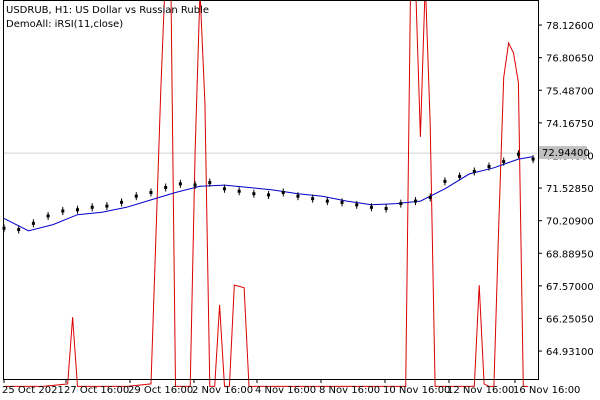 The image size is (600, 400). What do you see at coordinates (64, 24) in the screenshot?
I see `indicator-title: DemoAll: iRSI(11,close)` at bounding box center [64, 24].